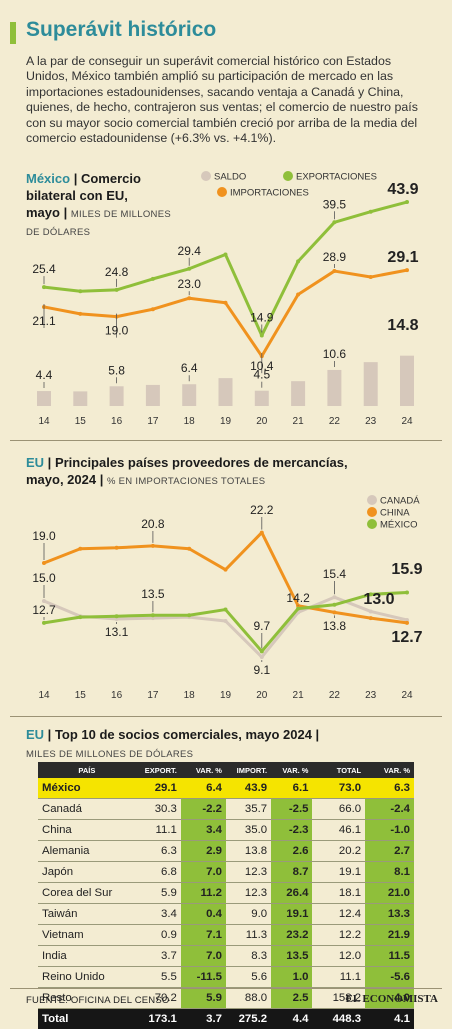 The image size is (452, 1029). Describe the element at coordinates (190, 421) in the screenshot. I see `x-tick-4: 18` at that location.